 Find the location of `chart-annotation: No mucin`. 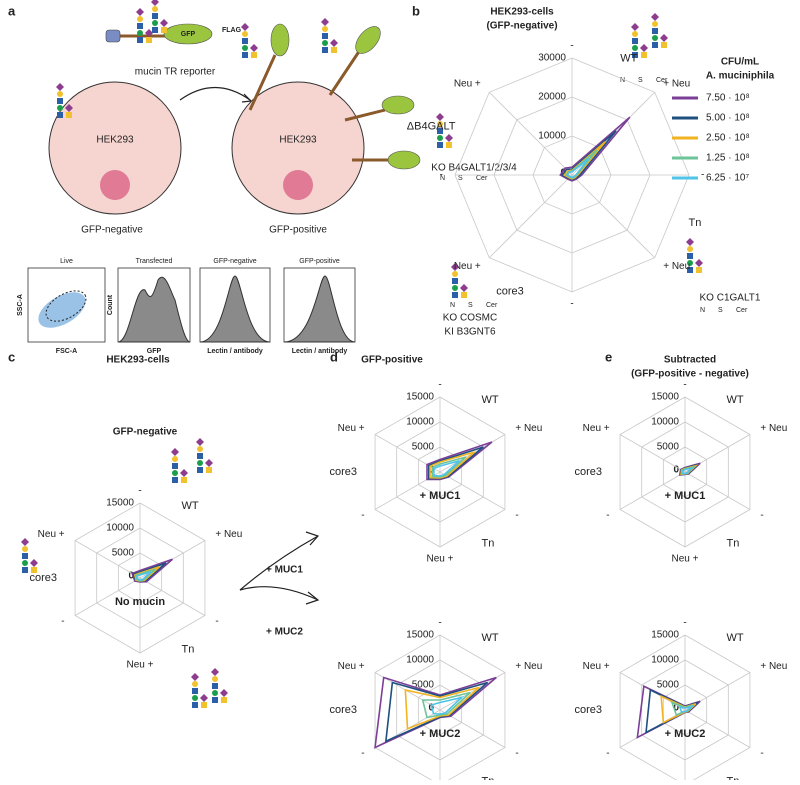

chart-annotation: No mucin is located at coordinates (140, 602).